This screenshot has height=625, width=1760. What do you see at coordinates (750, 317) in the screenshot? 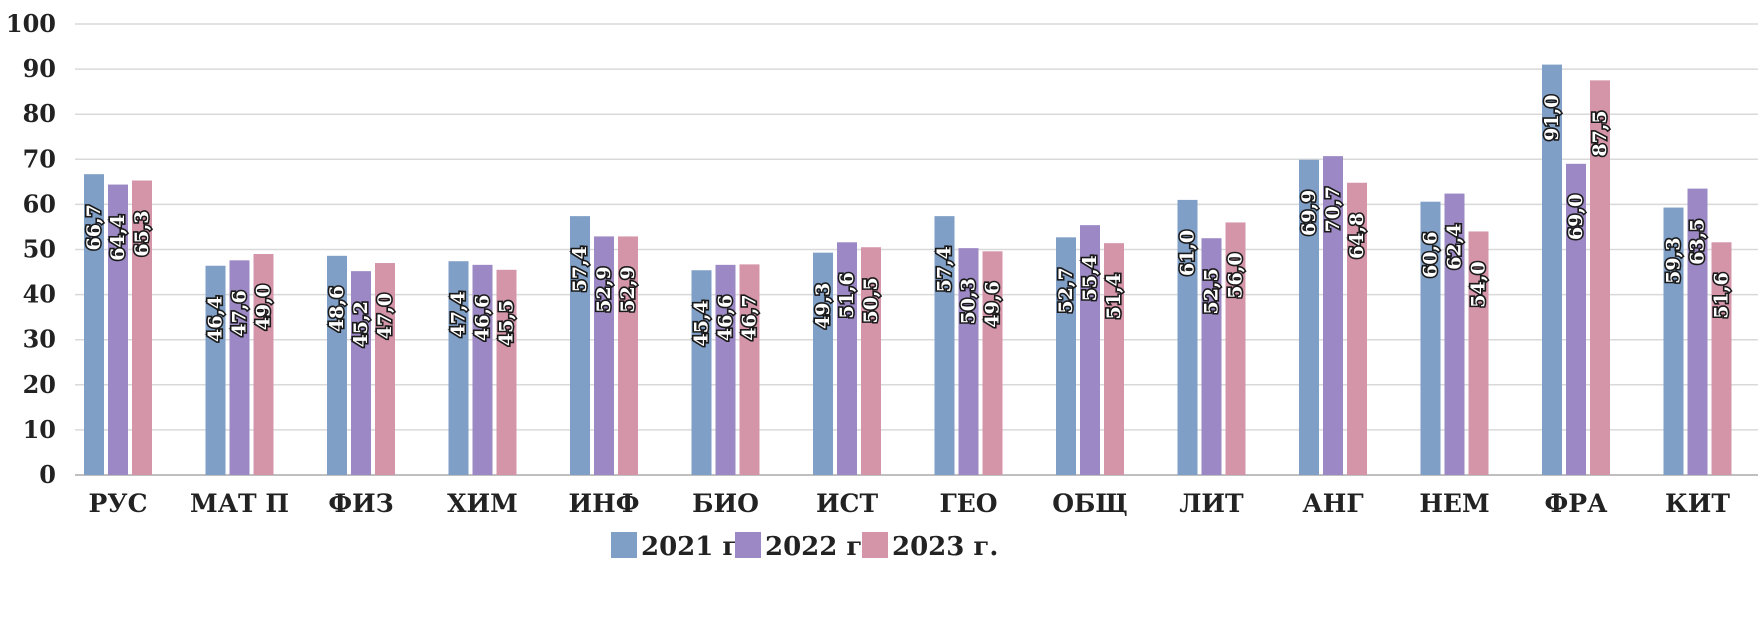
I see `data-label: 46,7` at bounding box center [750, 317].